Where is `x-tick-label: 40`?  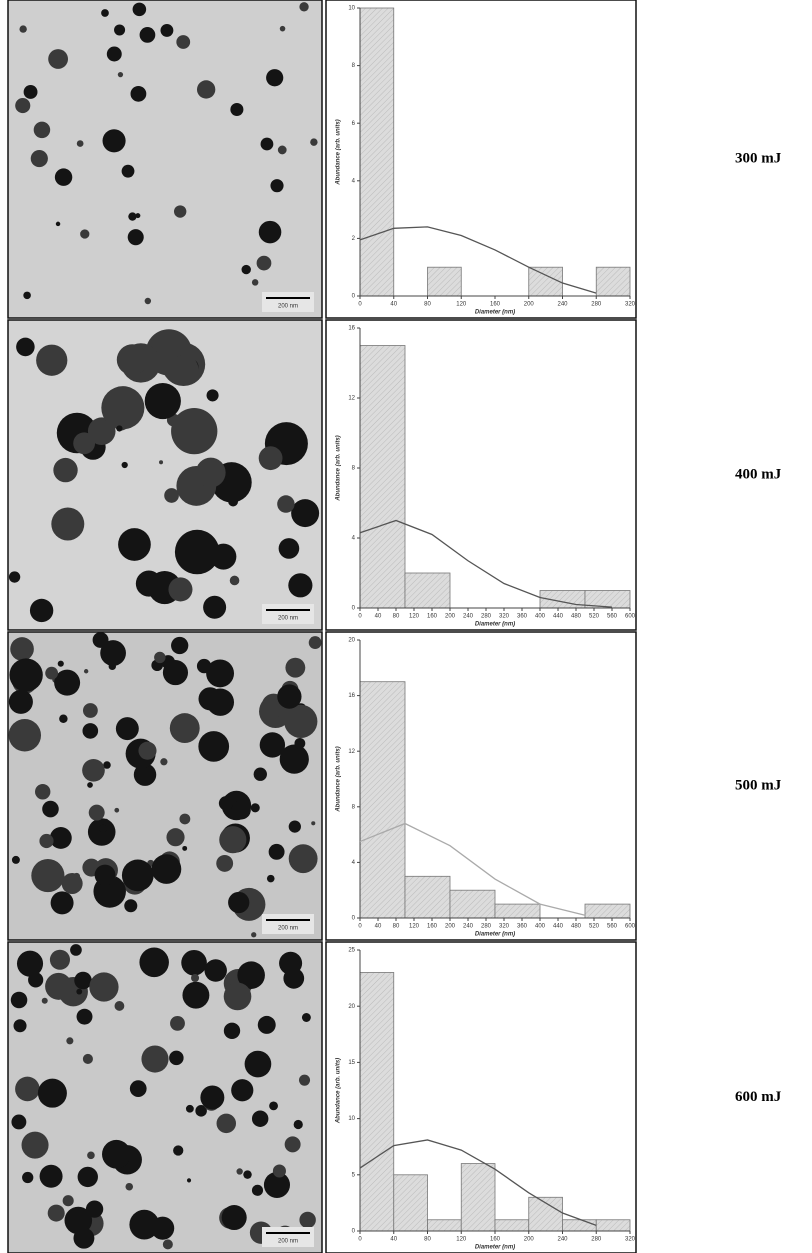
x-tick-label: 40 is located at coordinates (393, 305).